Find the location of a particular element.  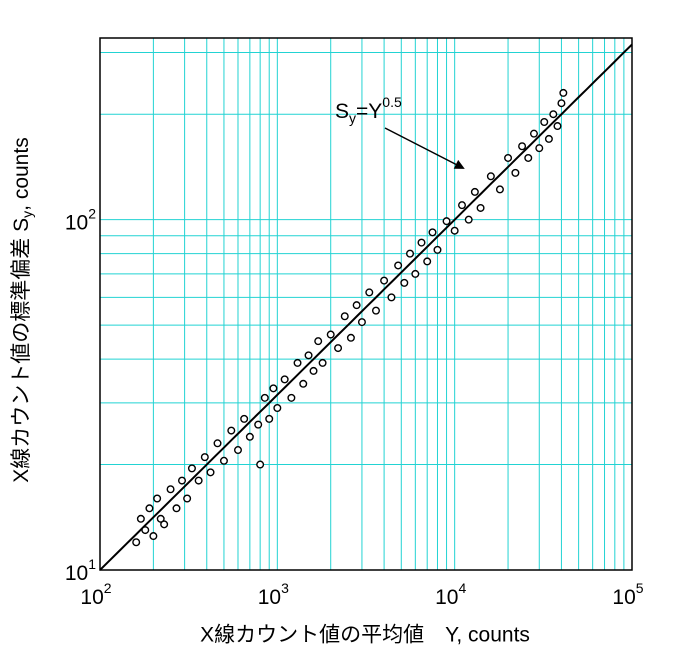

annotation: Sy=Y0.5 is located at coordinates (368, 110).